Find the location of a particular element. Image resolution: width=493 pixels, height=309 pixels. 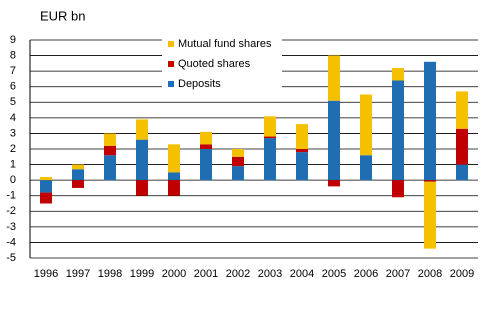

x-tick-label: 2005 is located at coordinates (334, 274).